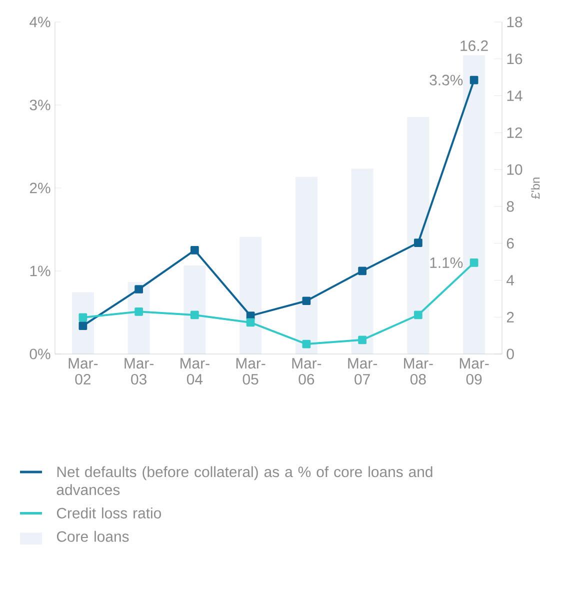 The height and width of the screenshot is (590, 566). I want to click on legend-label: Credit loss ratio, so click(109, 513).